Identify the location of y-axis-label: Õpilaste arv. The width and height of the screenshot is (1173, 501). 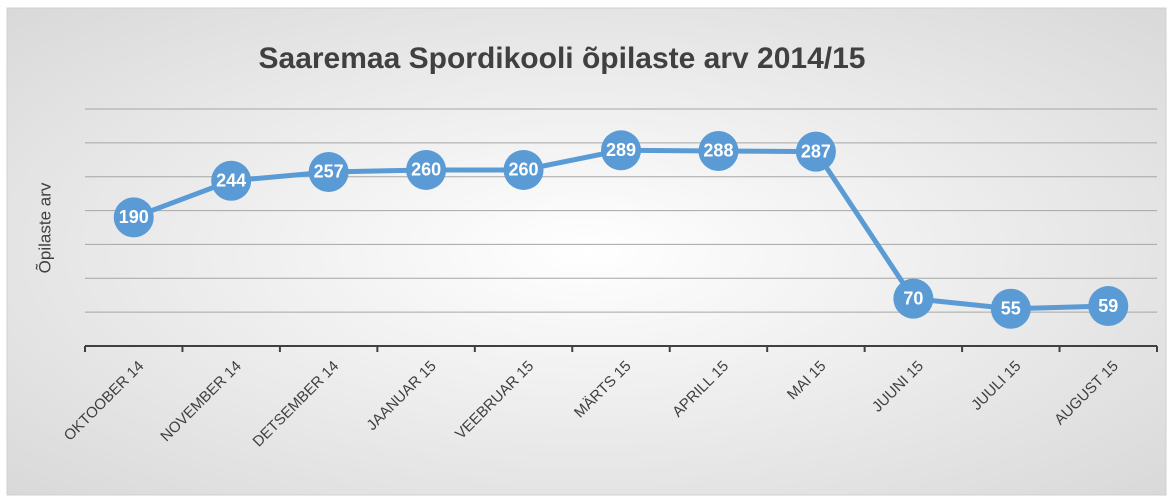
(44, 227).